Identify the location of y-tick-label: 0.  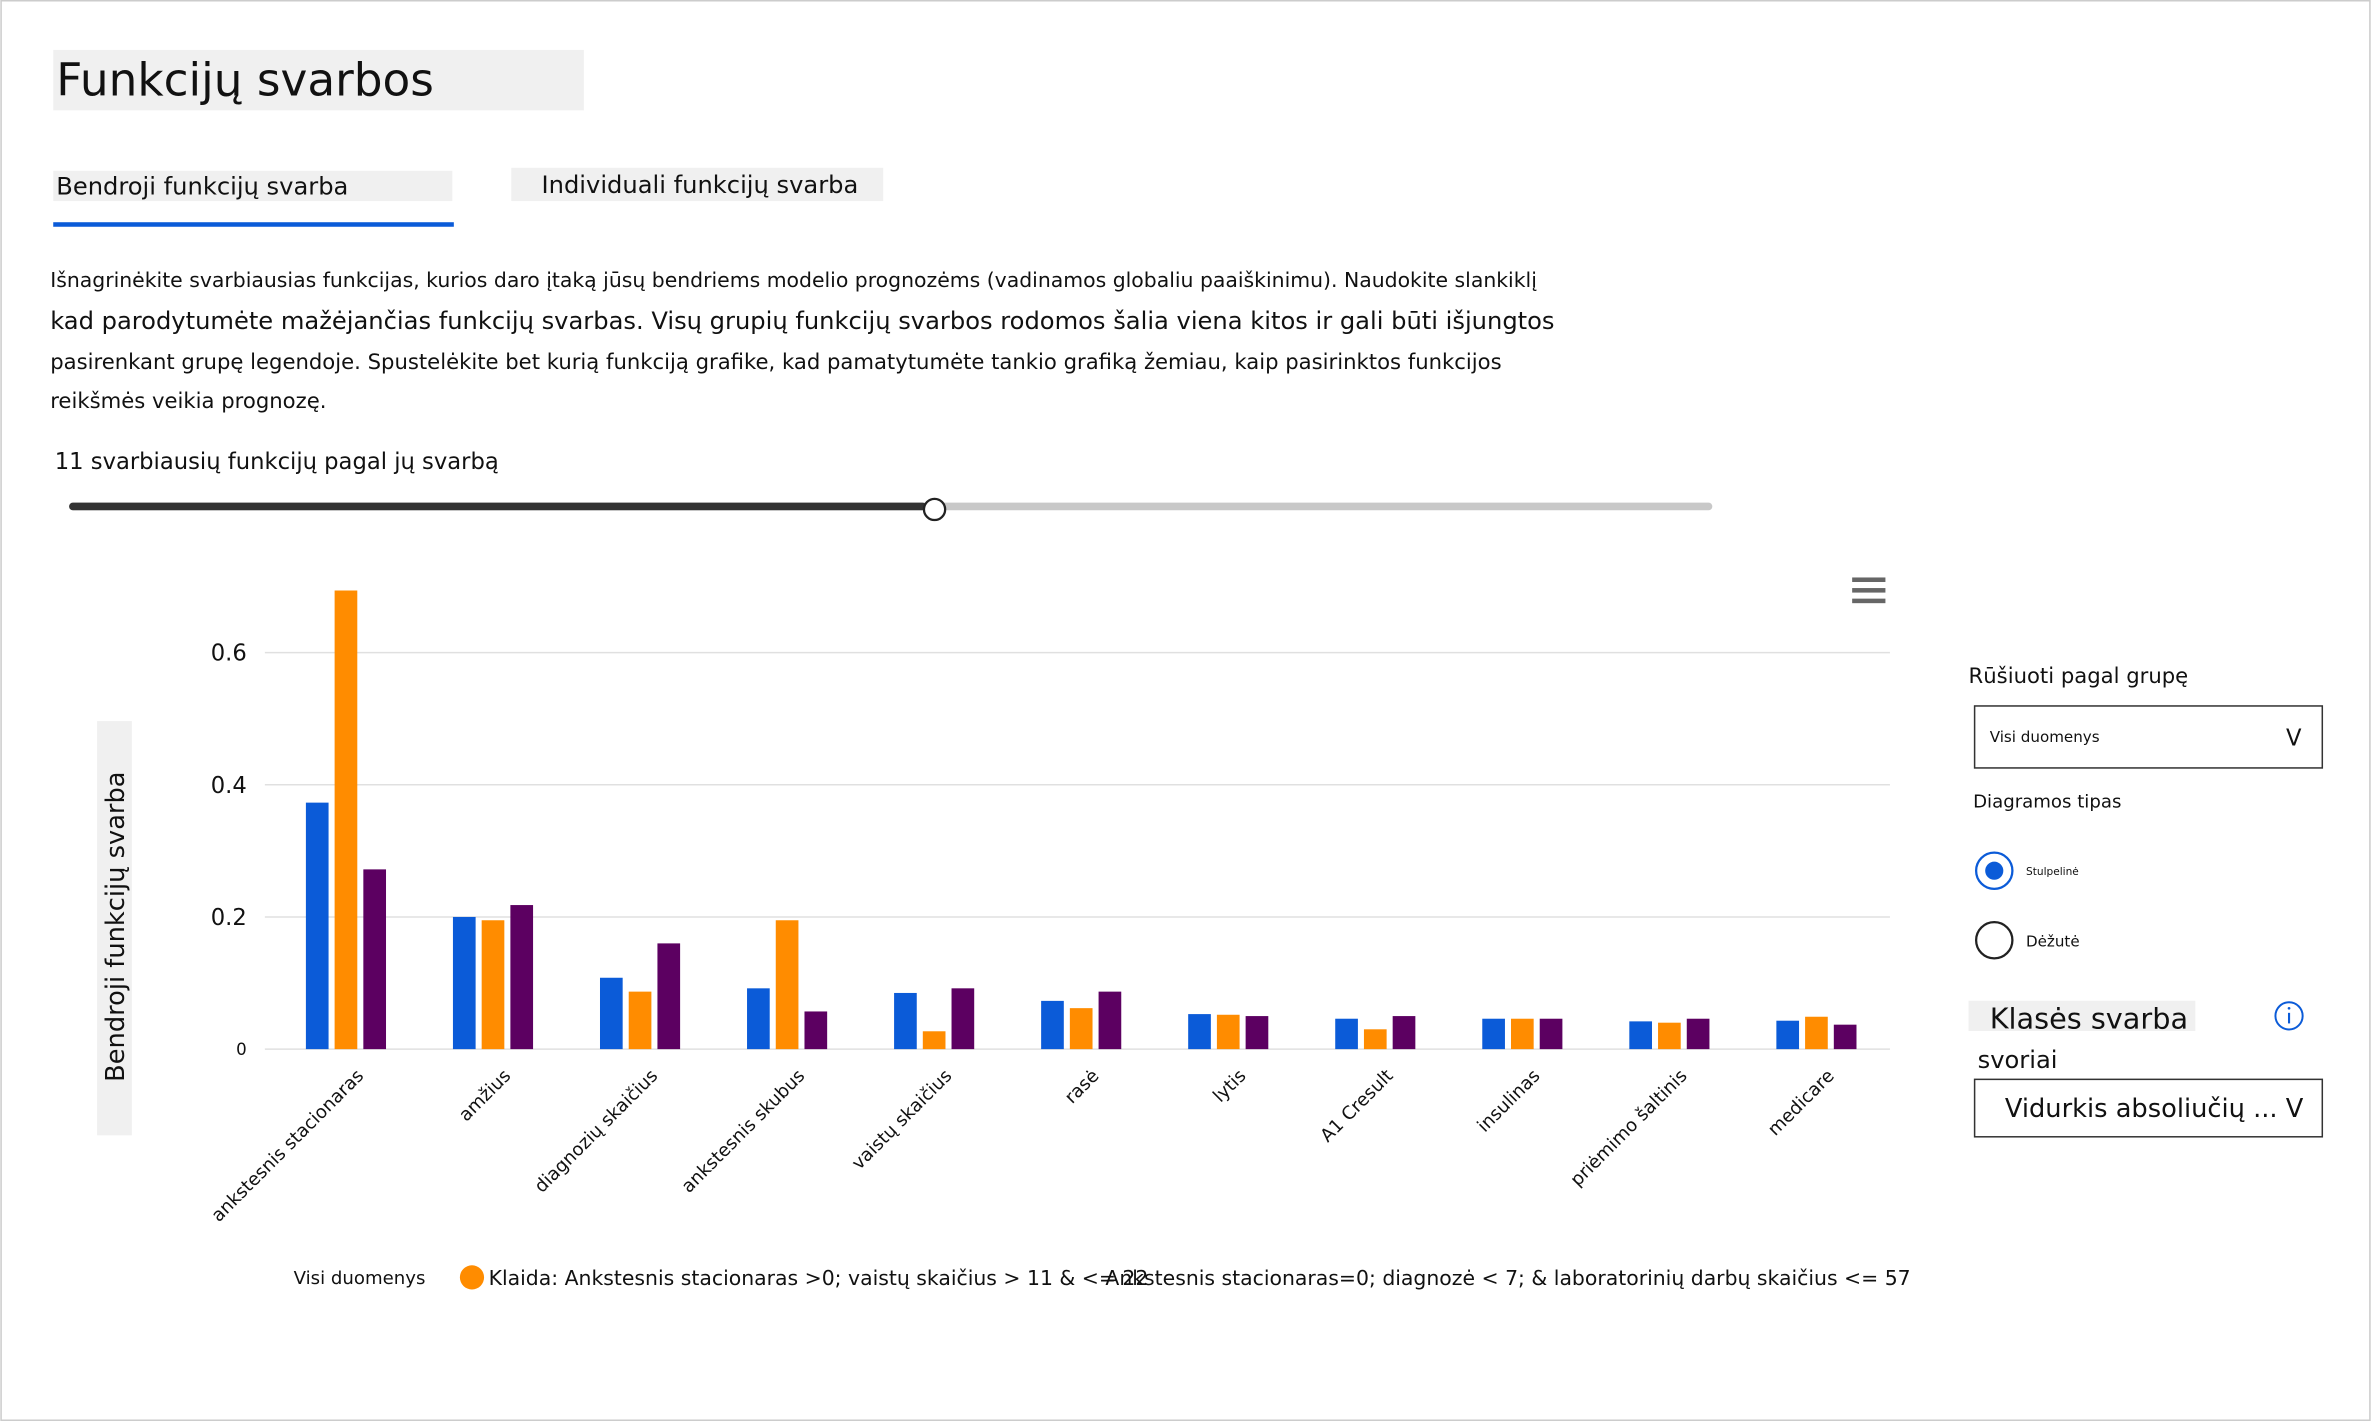
(241, 1049).